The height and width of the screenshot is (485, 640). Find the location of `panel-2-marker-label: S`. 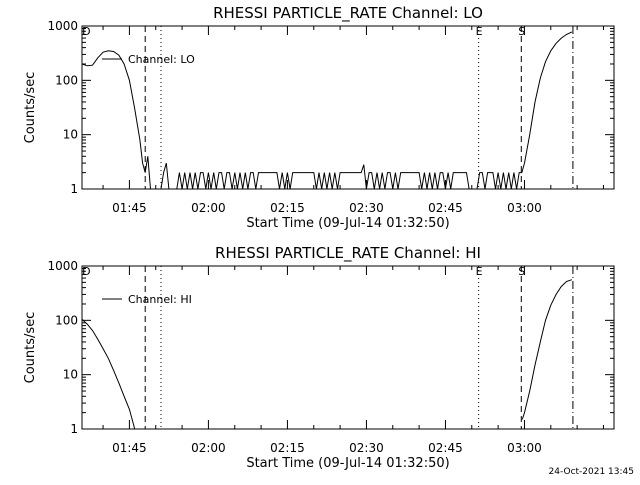

panel-2-marker-label: S is located at coordinates (521, 271).